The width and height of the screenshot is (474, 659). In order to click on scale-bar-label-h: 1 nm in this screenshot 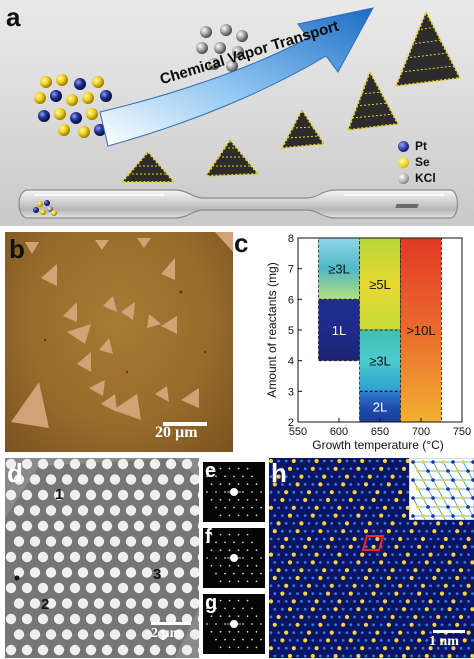, I will do `click(444, 641)`.